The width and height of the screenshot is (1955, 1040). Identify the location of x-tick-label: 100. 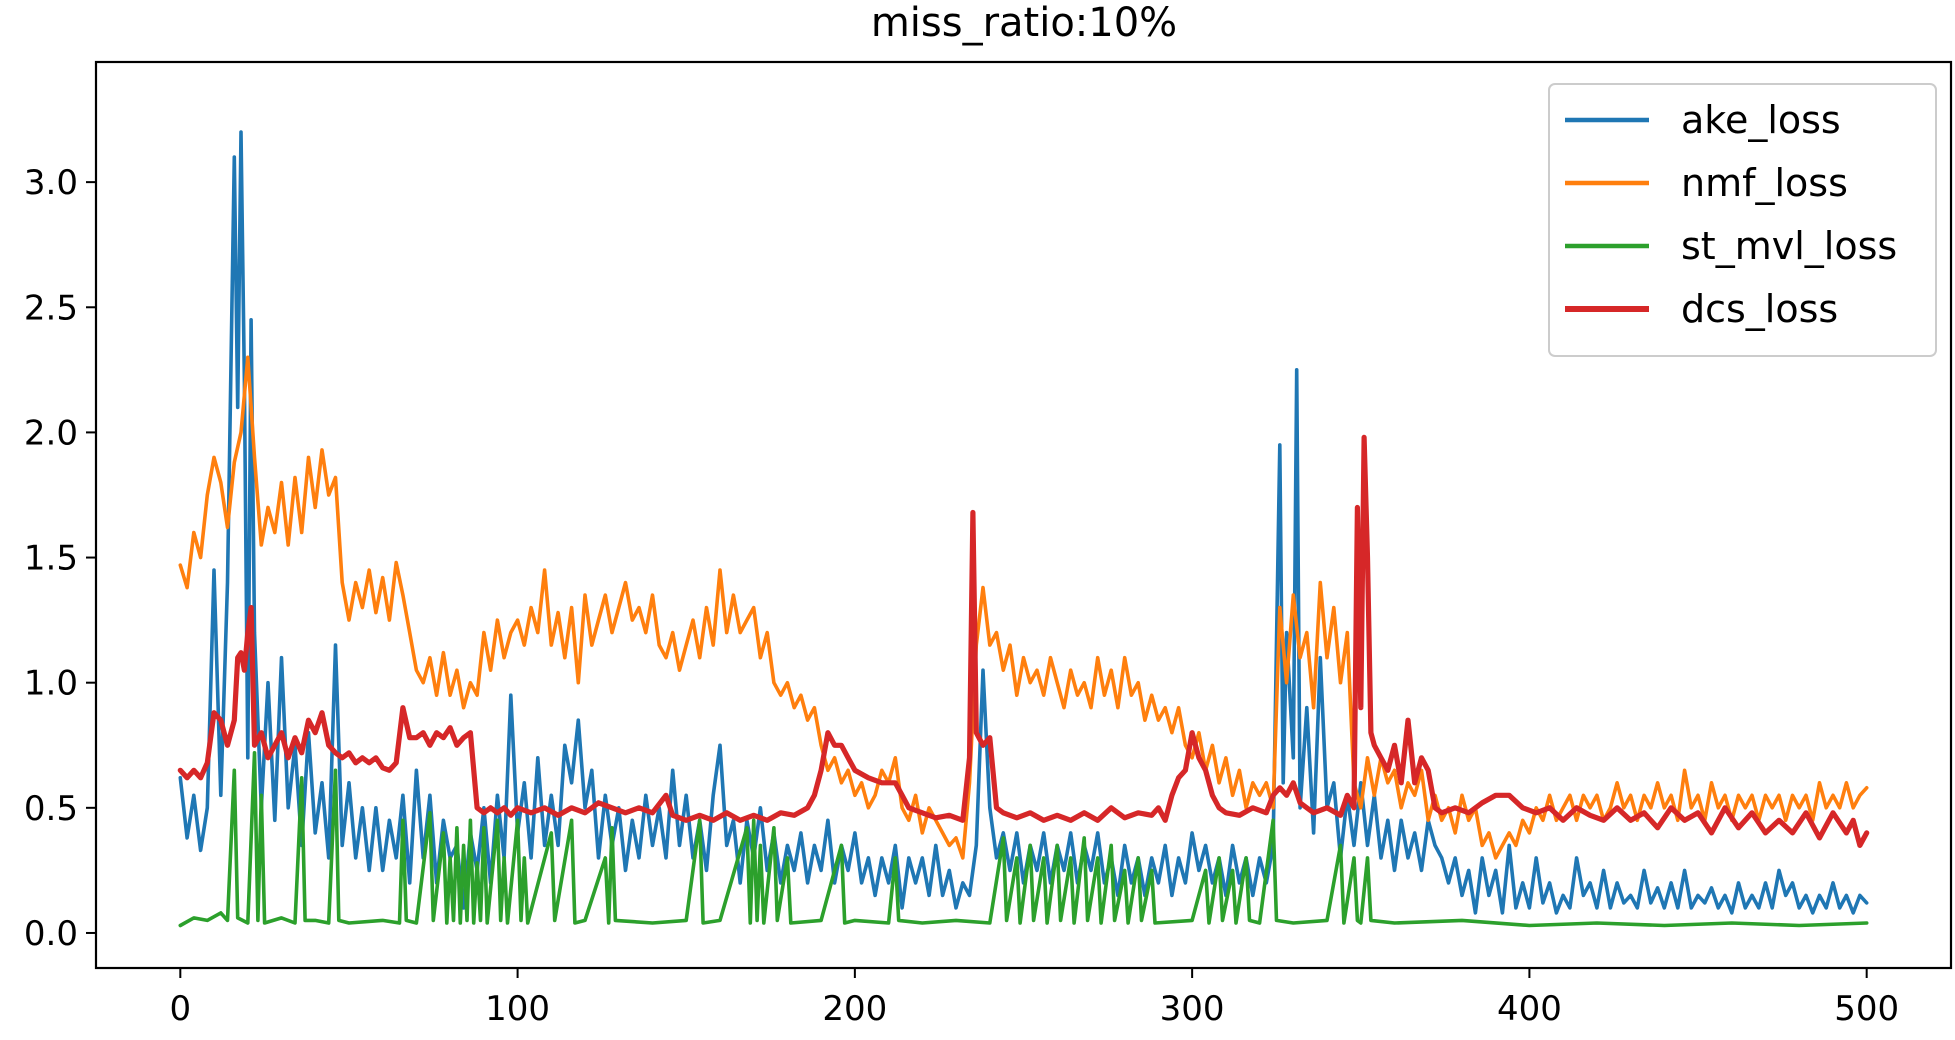
(517, 1009).